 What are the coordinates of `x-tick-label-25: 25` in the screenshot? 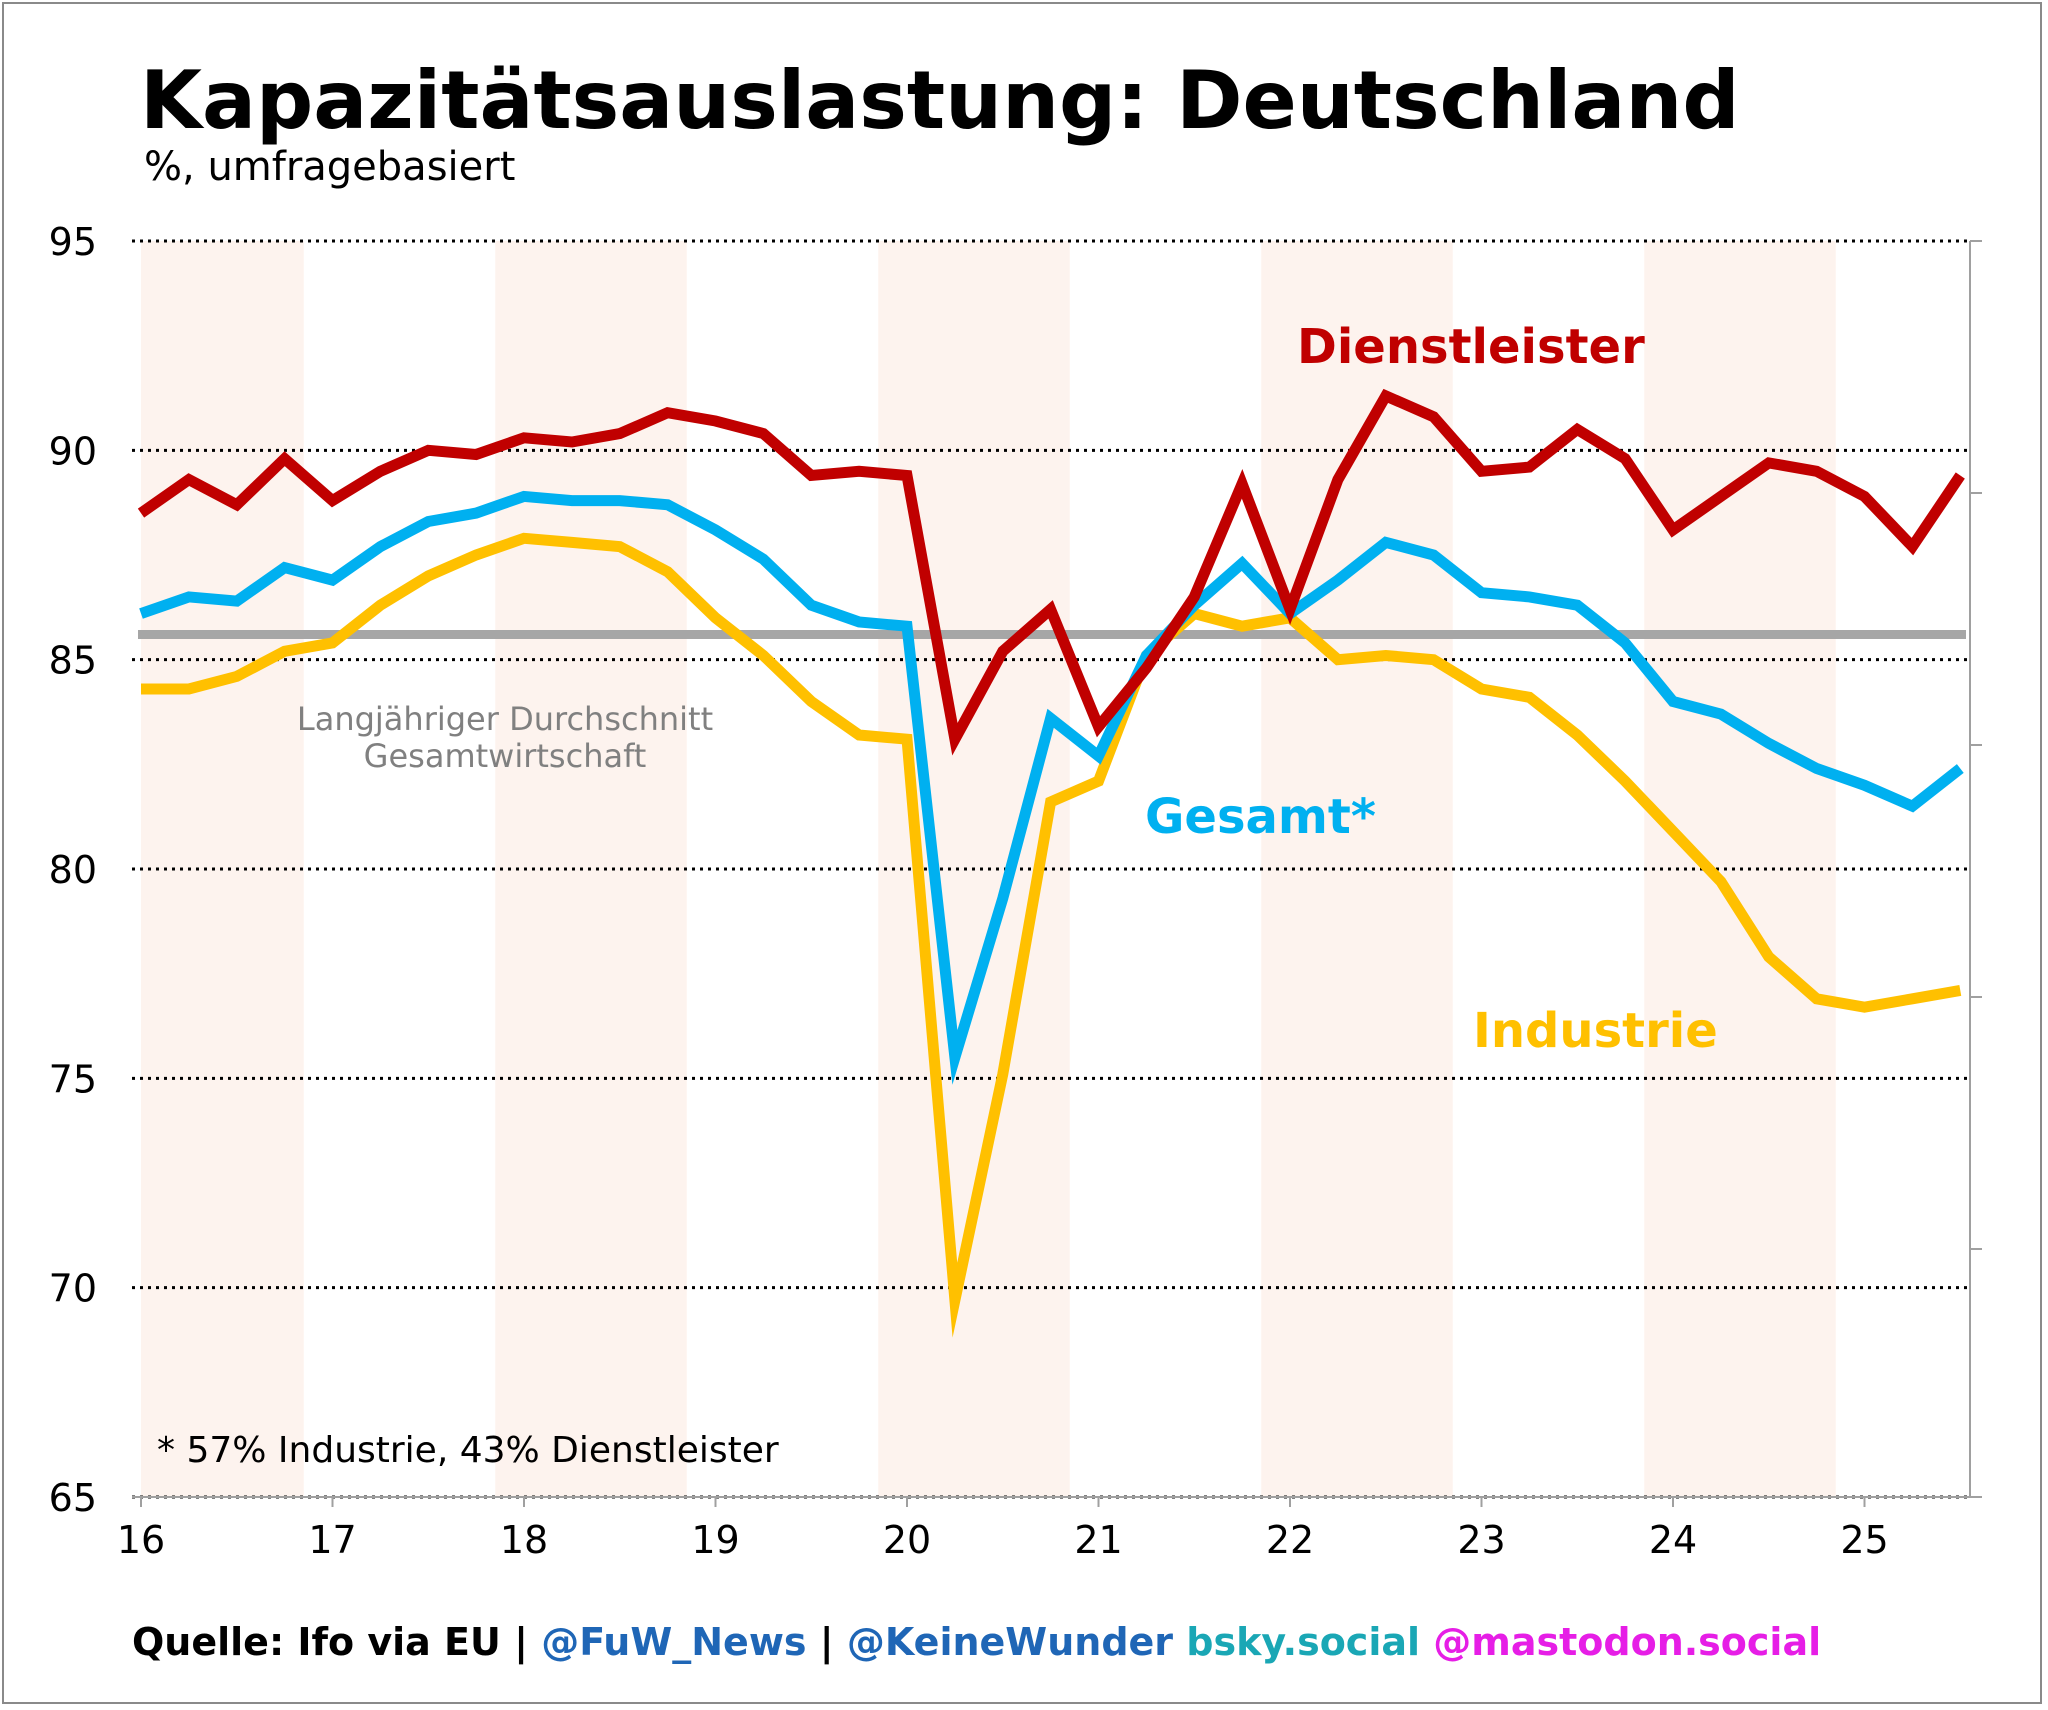 It's located at (1864, 1540).